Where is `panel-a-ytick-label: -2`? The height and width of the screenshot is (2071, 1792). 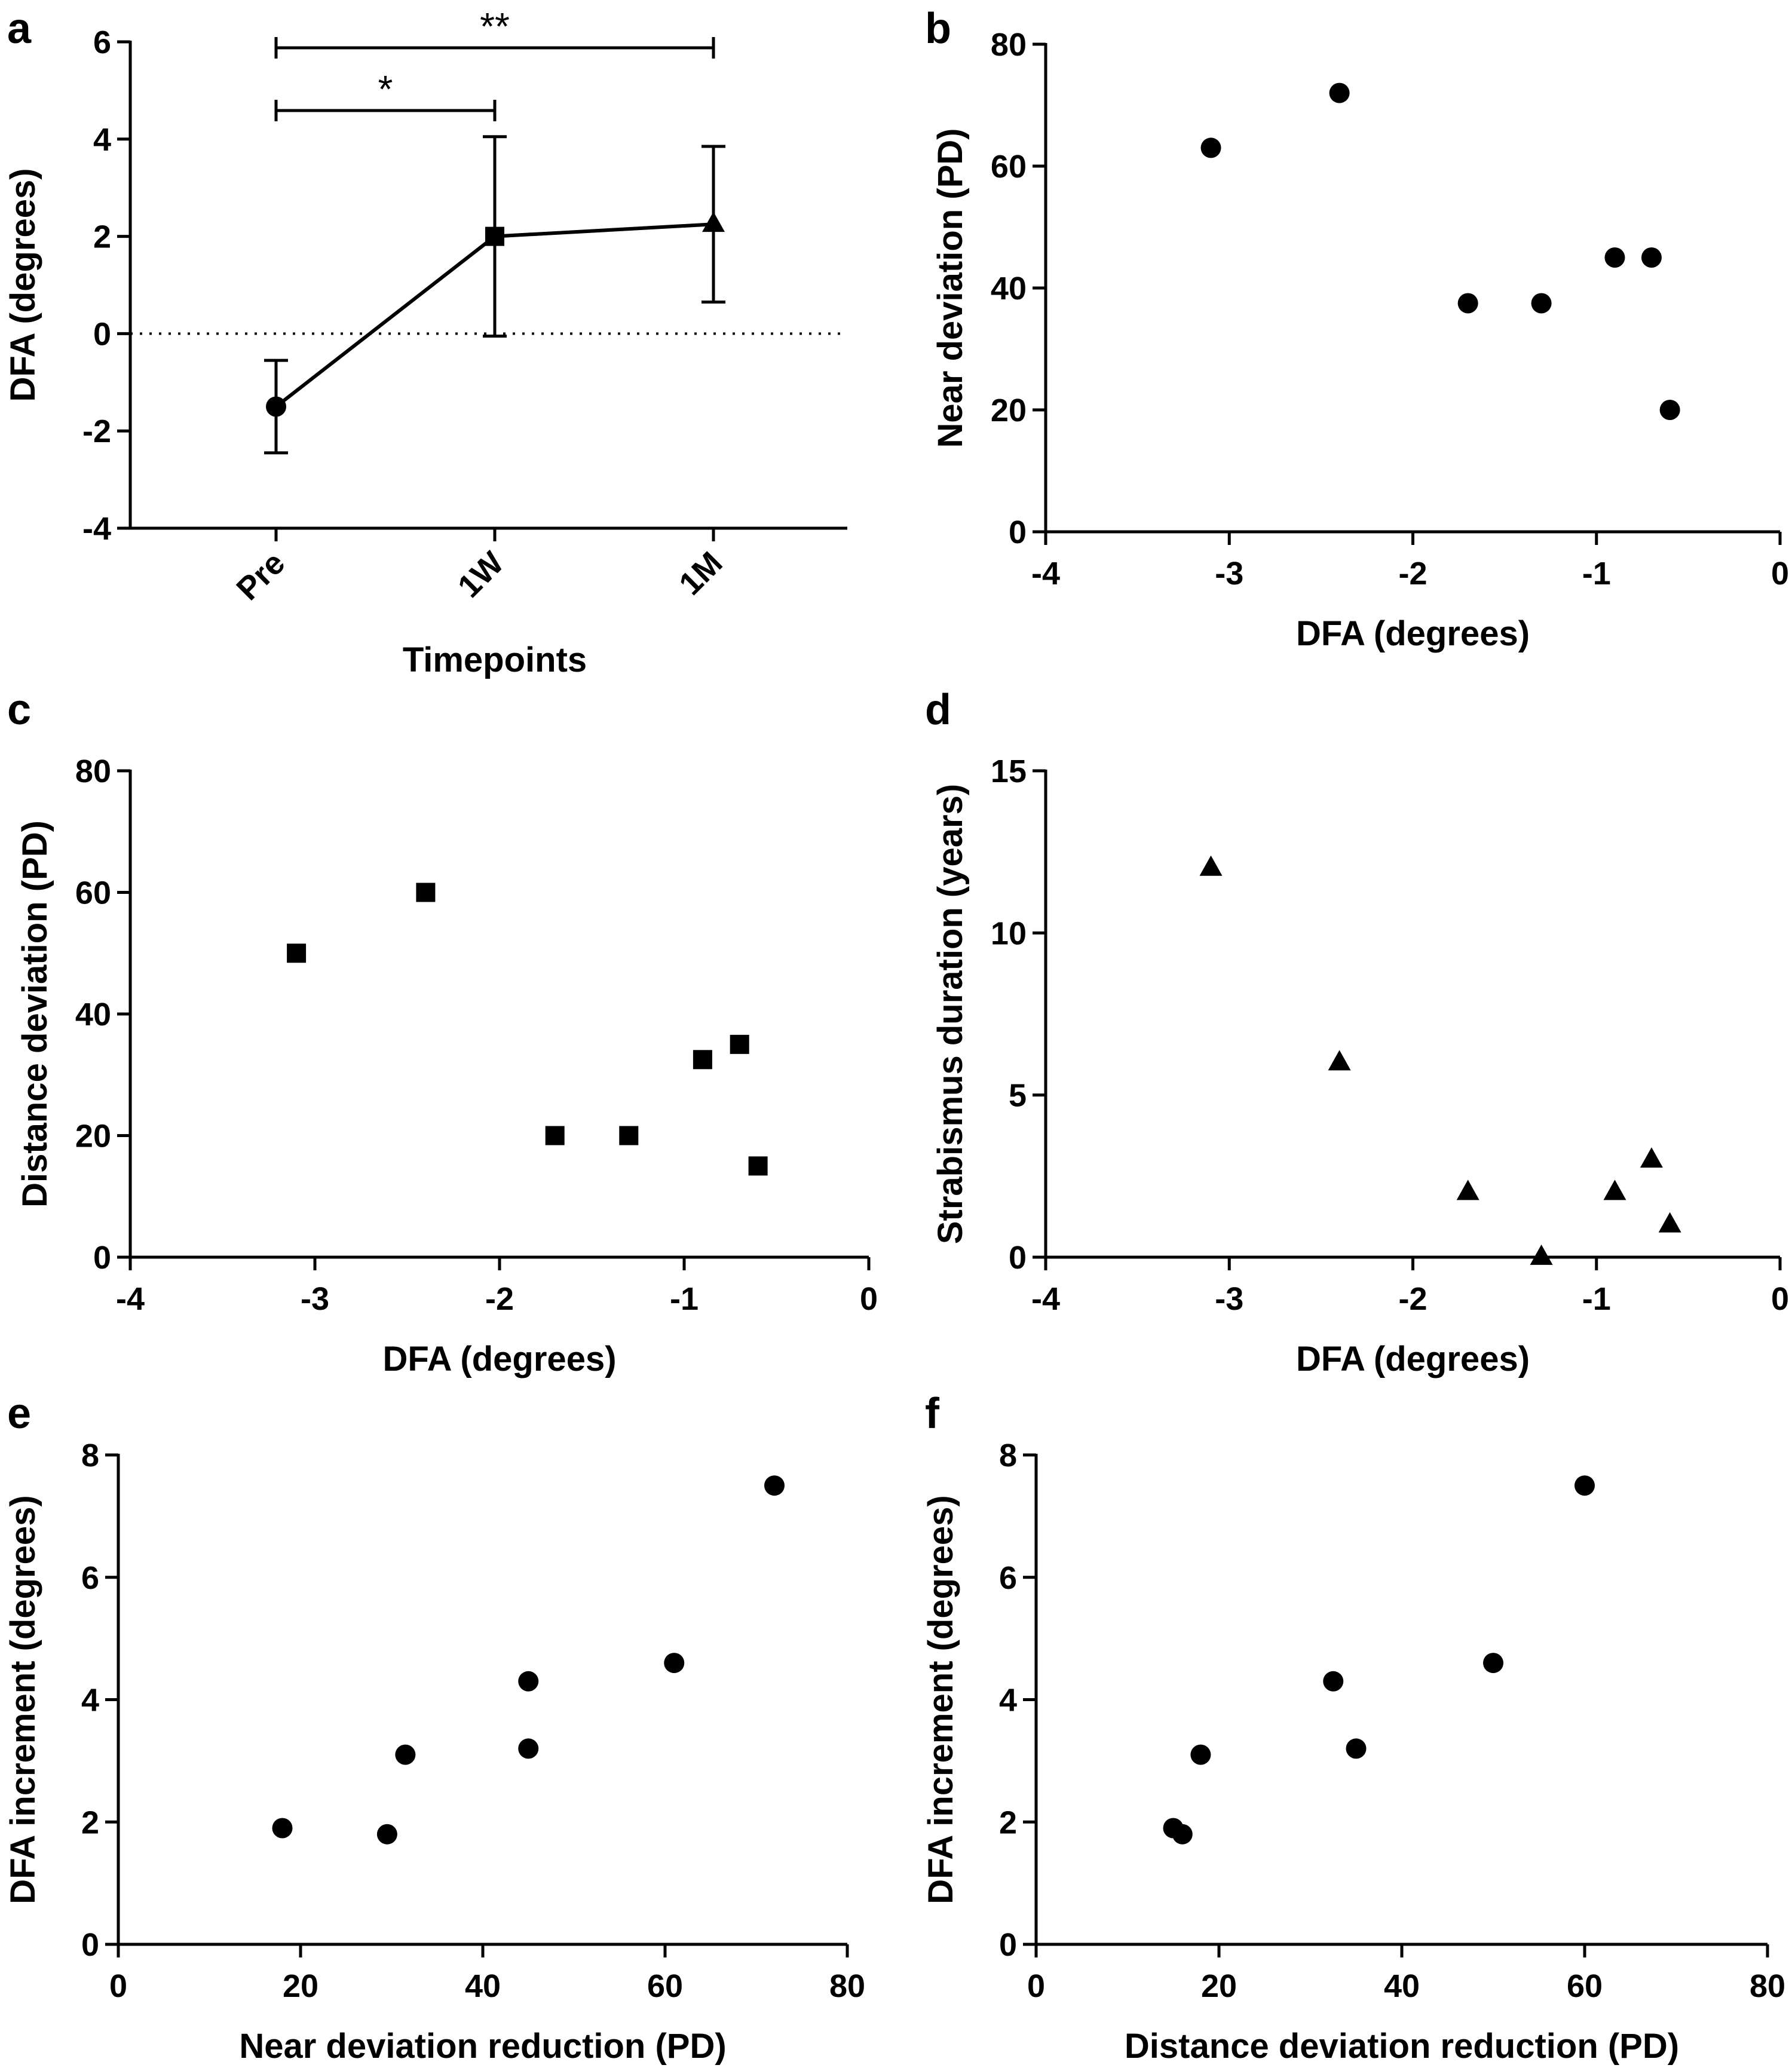
panel-a-ytick-label: -2 is located at coordinates (97, 431).